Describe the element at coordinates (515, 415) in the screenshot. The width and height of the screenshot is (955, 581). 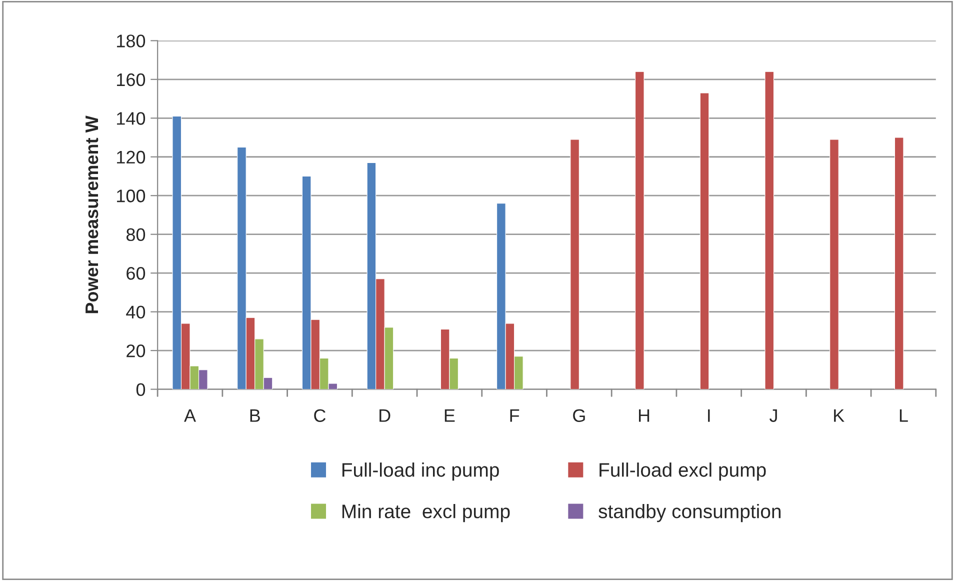
I see `x-tick-label: F` at that location.